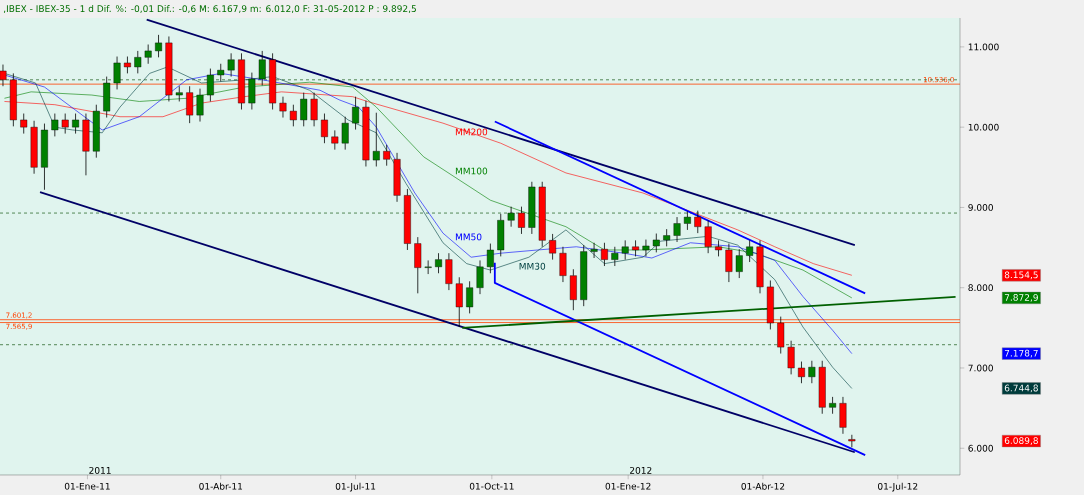 This screenshot has height=495, width=1084. I want to click on text: 6.744,8, so click(1021, 388).